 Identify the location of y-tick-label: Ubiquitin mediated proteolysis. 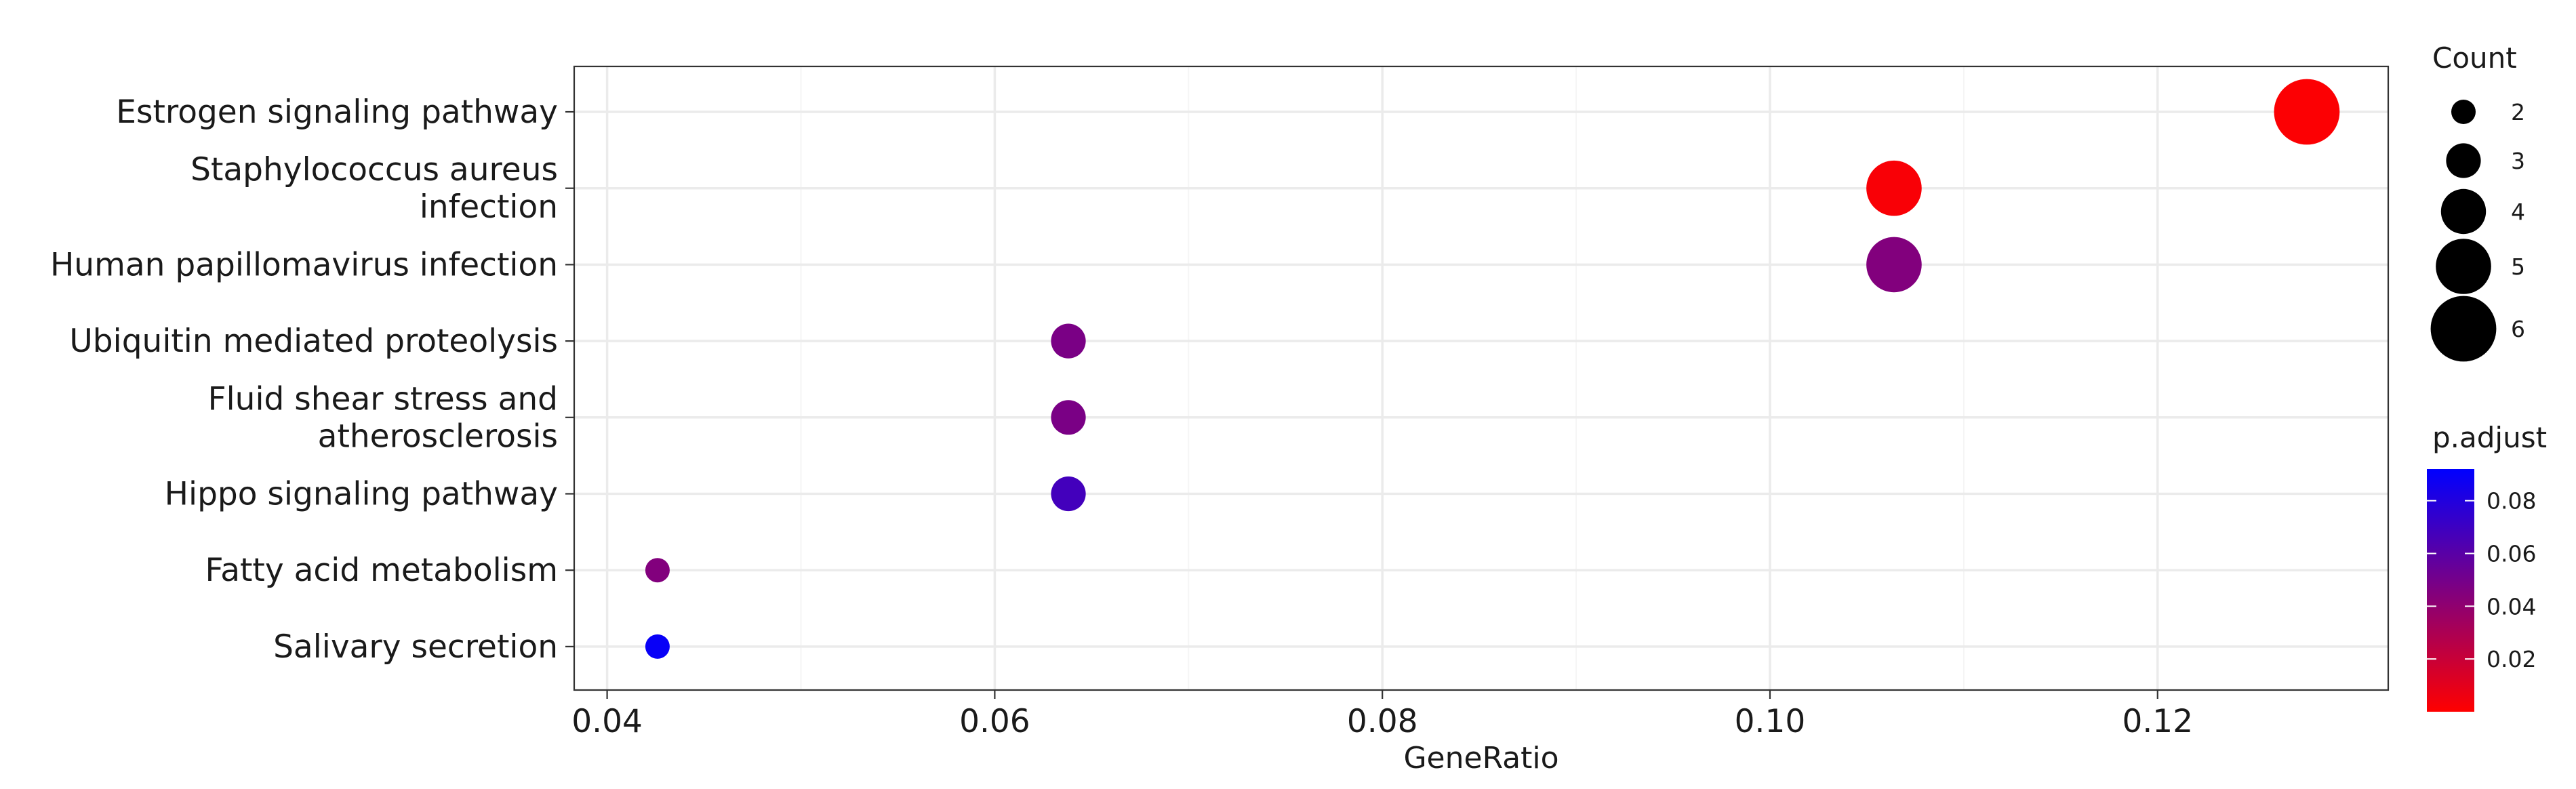
(313, 341).